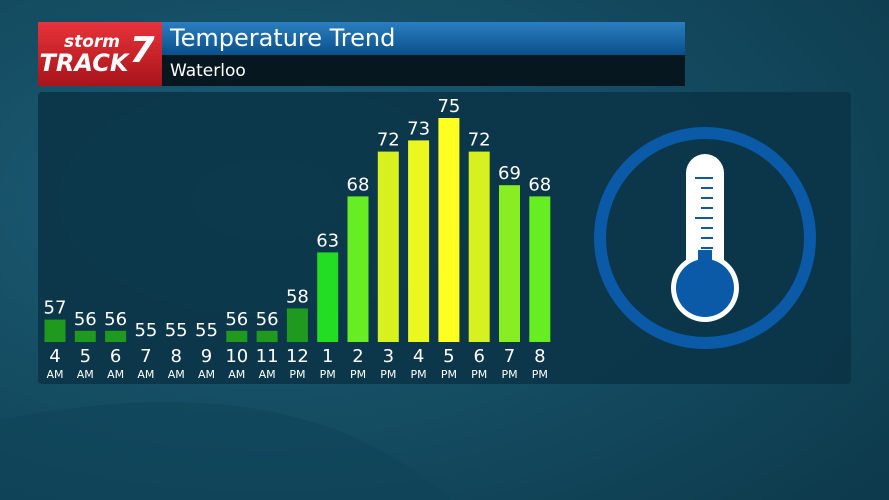 The width and height of the screenshot is (889, 500). Describe the element at coordinates (141, 50) in the screenshot. I see `logo-number: 7` at that location.